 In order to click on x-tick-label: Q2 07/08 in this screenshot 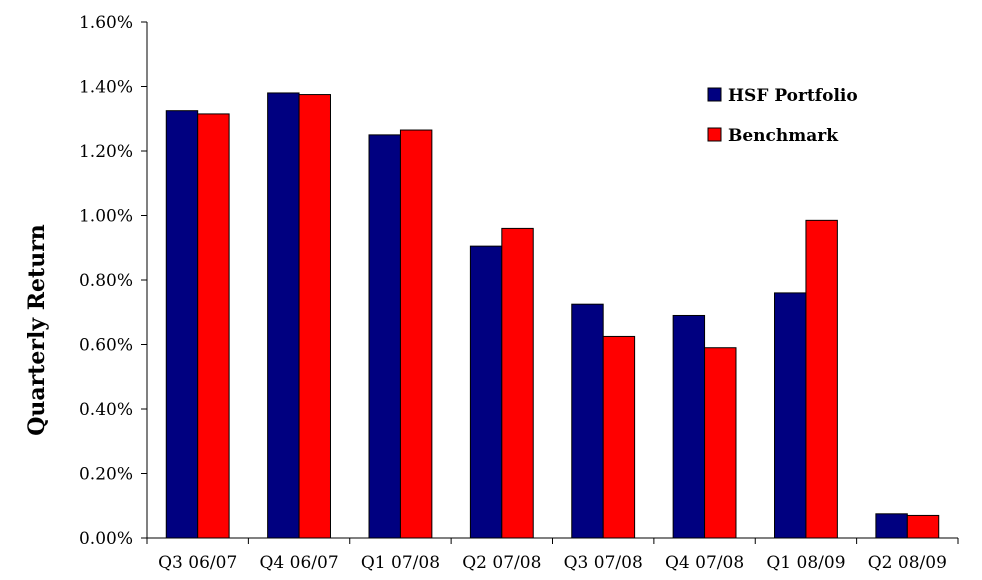, I will do `click(501, 563)`.